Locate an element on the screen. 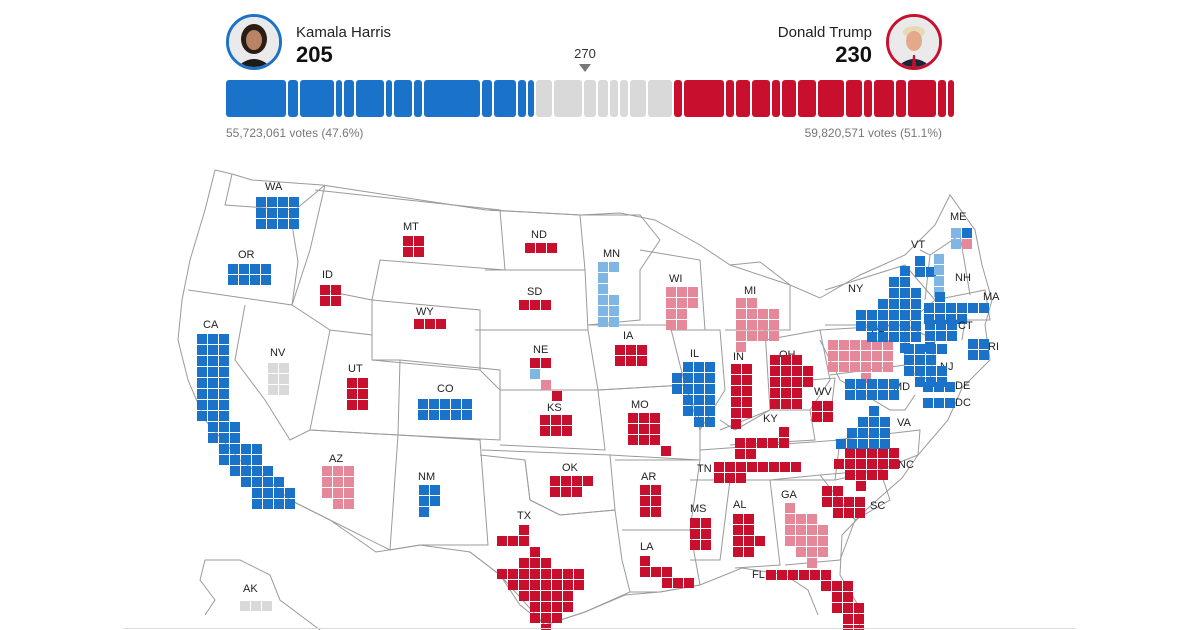  state-me: ME is located at coordinates (961, 230).